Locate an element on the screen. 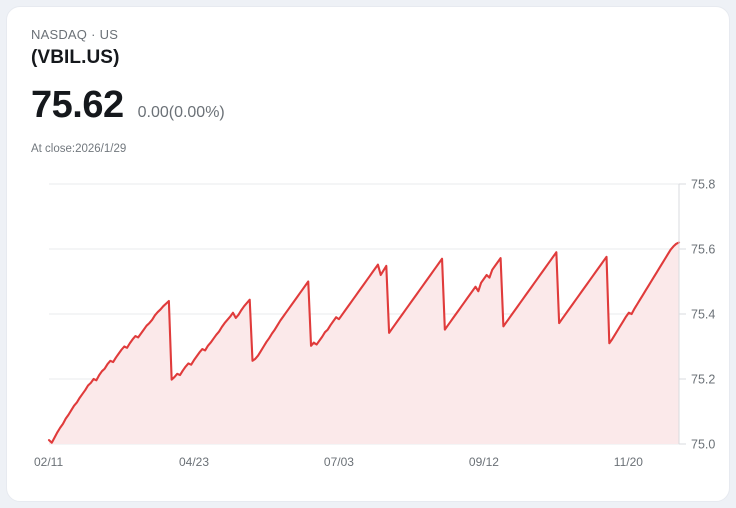 The image size is (736, 508). y-axis-labels: 75.0 75.2 75.4 75.6 75.8 is located at coordinates (703, 315).